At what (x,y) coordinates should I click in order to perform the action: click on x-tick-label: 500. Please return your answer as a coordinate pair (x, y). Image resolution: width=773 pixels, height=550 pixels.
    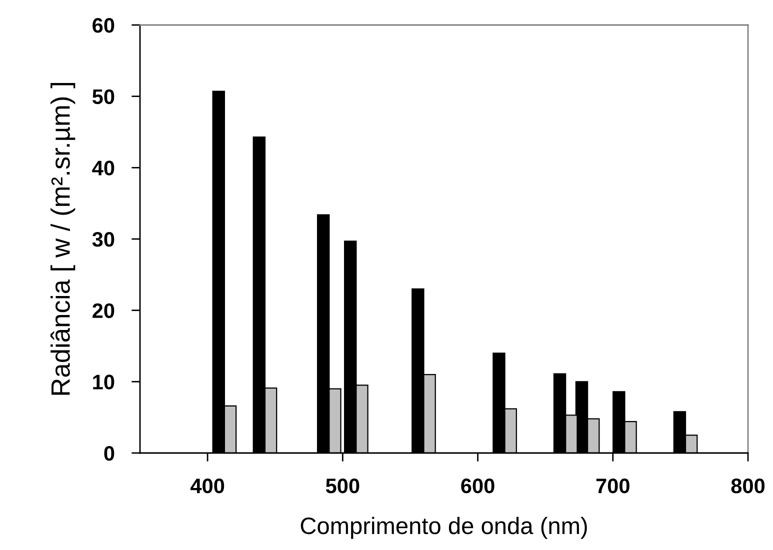
    Looking at the image, I should click on (343, 486).